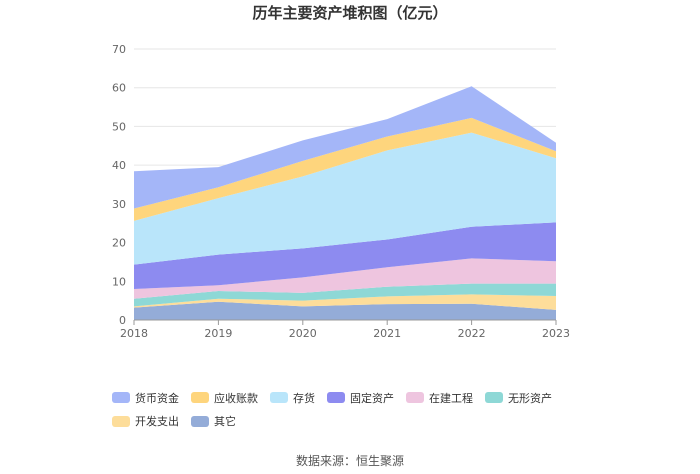 The height and width of the screenshot is (474, 700). I want to click on area-开发支出, so click(345, 302).